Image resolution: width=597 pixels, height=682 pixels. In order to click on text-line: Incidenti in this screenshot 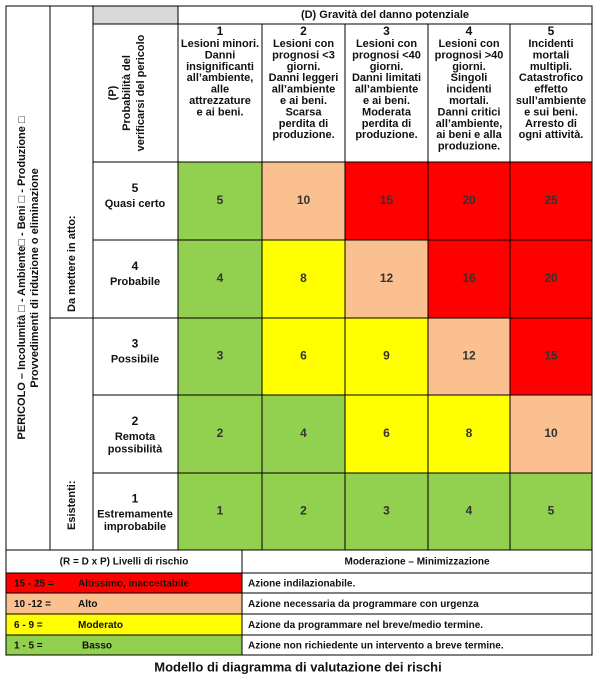, I will do `click(550, 44)`.